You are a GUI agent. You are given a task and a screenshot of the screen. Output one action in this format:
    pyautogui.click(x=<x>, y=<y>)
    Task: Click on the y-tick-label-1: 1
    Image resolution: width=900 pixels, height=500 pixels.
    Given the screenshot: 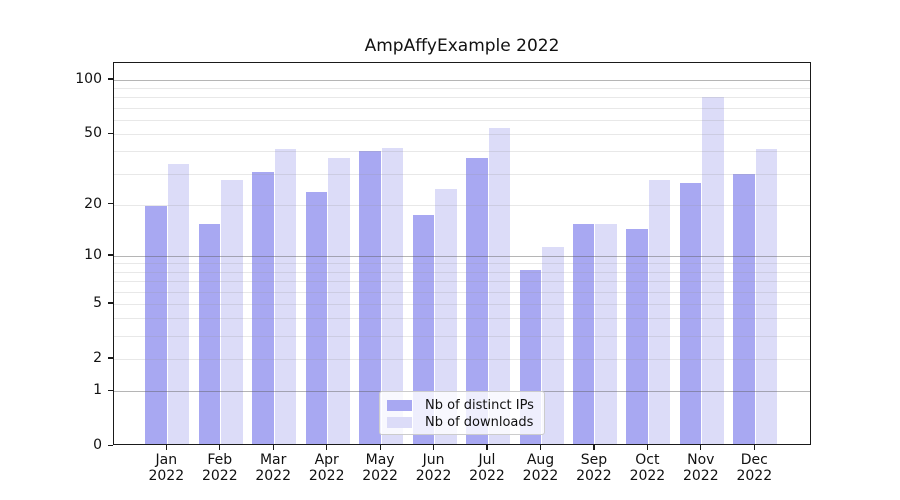 What is the action you would take?
    pyautogui.click(x=97, y=390)
    